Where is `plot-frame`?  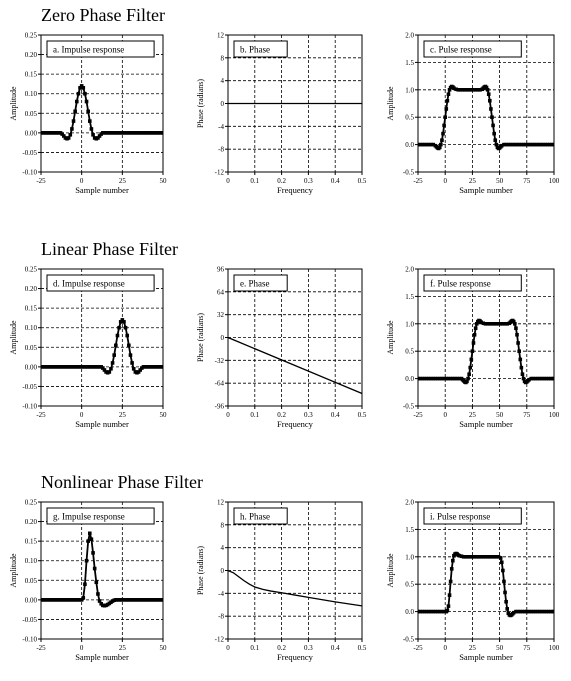 plot-frame is located at coordinates (102, 337).